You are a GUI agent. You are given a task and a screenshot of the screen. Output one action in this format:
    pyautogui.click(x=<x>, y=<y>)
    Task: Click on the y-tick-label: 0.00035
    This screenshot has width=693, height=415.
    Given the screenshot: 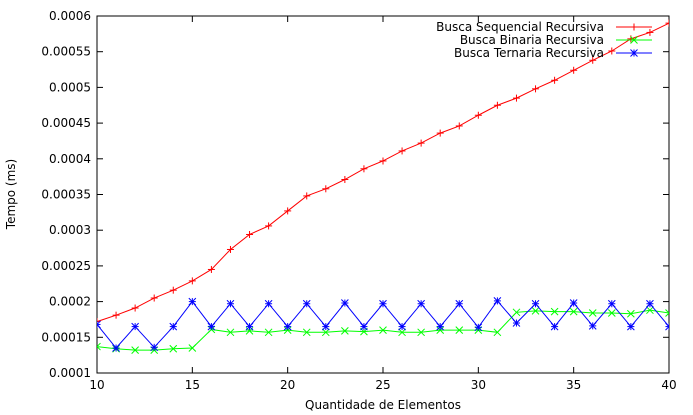 What is the action you would take?
    pyautogui.click(x=66, y=195)
    